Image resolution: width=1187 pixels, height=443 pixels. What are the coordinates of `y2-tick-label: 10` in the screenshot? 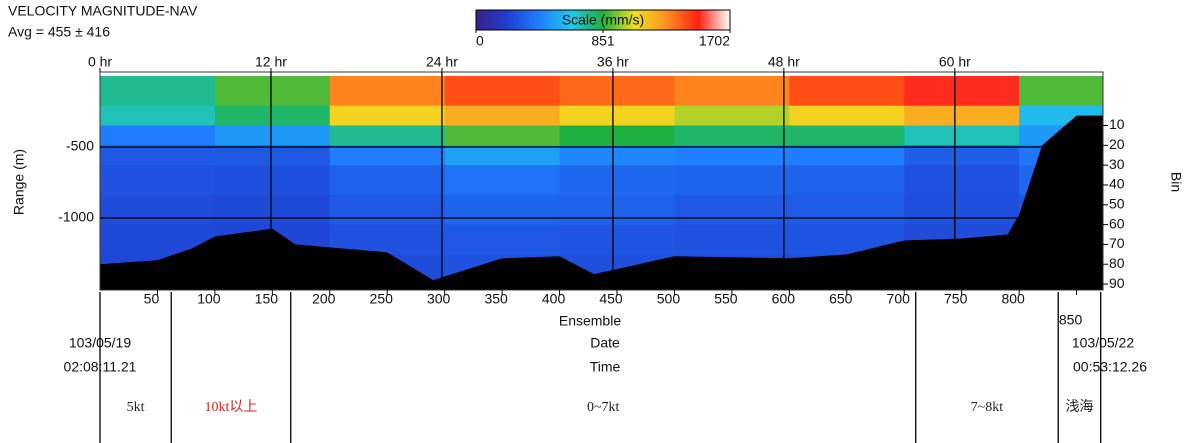 It's located at (1117, 124).